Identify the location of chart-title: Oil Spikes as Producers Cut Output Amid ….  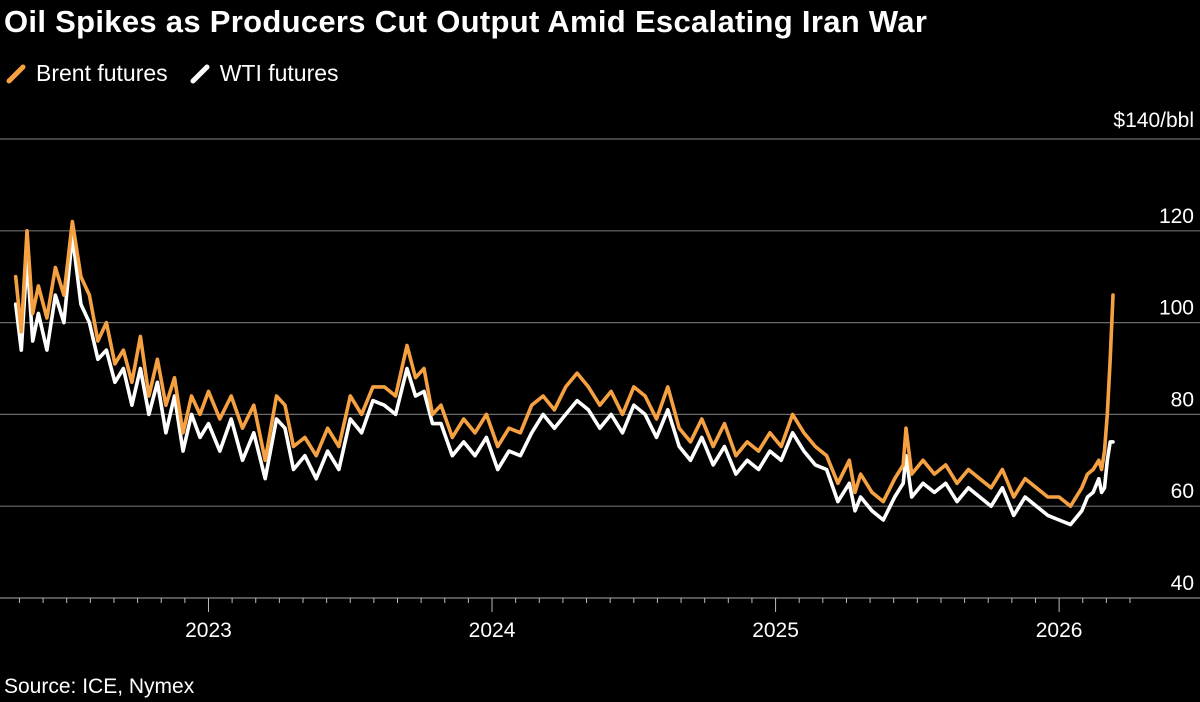
(466, 21).